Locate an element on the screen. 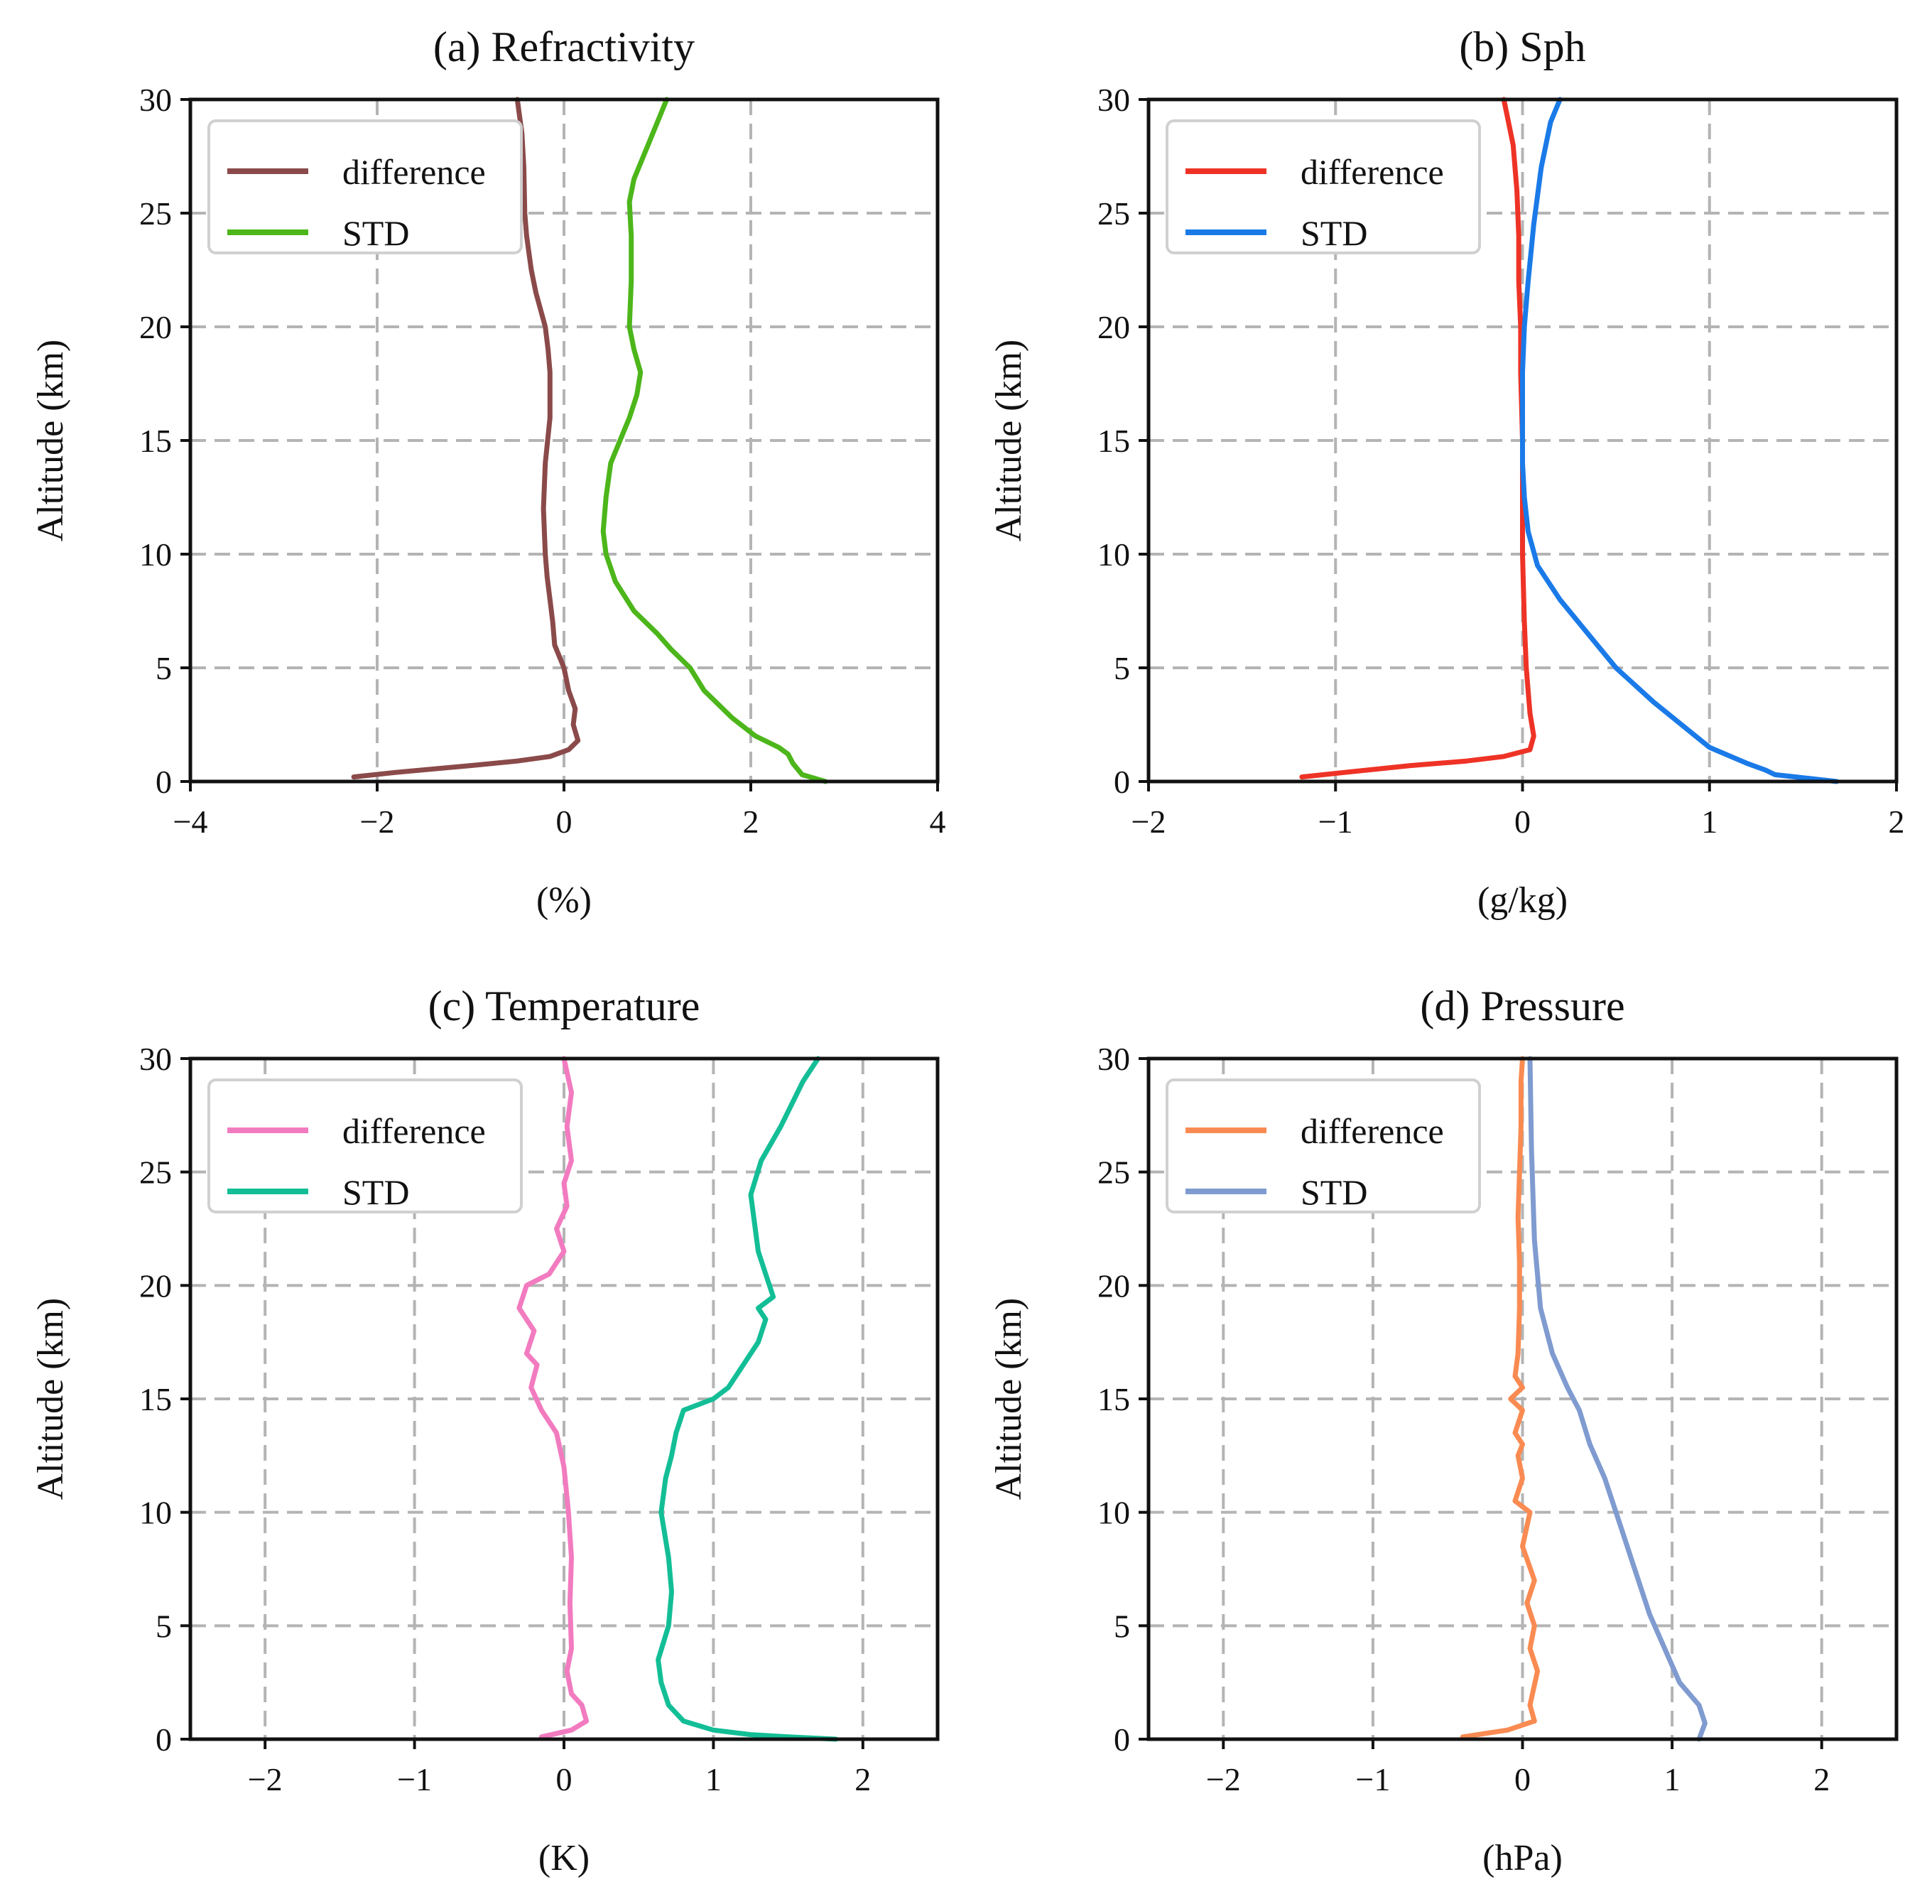 The height and width of the screenshot is (1904, 1932). chart-title: (c) Temperature is located at coordinates (564, 1006).